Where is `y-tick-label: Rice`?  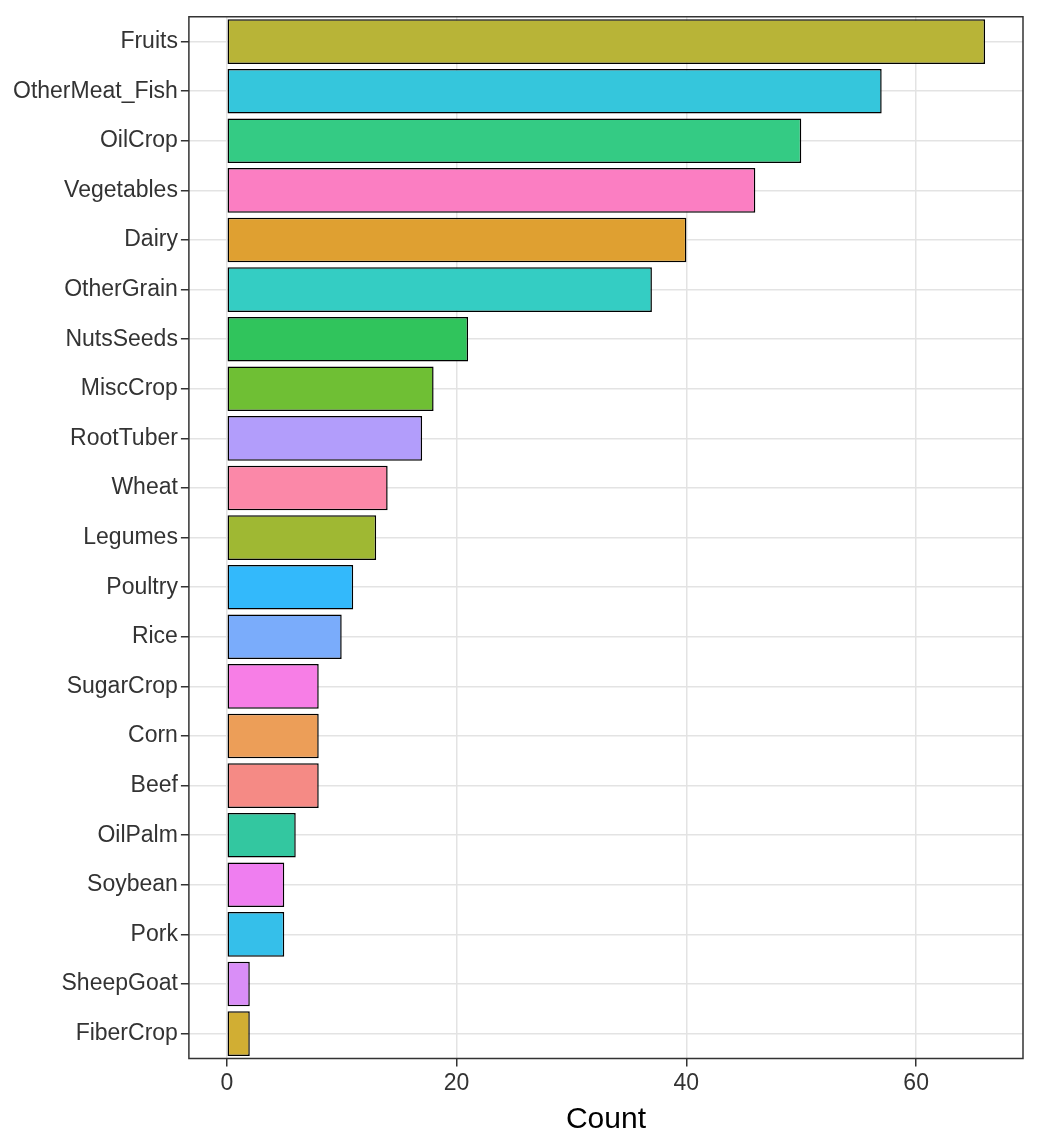 y-tick-label: Rice is located at coordinates (154, 635).